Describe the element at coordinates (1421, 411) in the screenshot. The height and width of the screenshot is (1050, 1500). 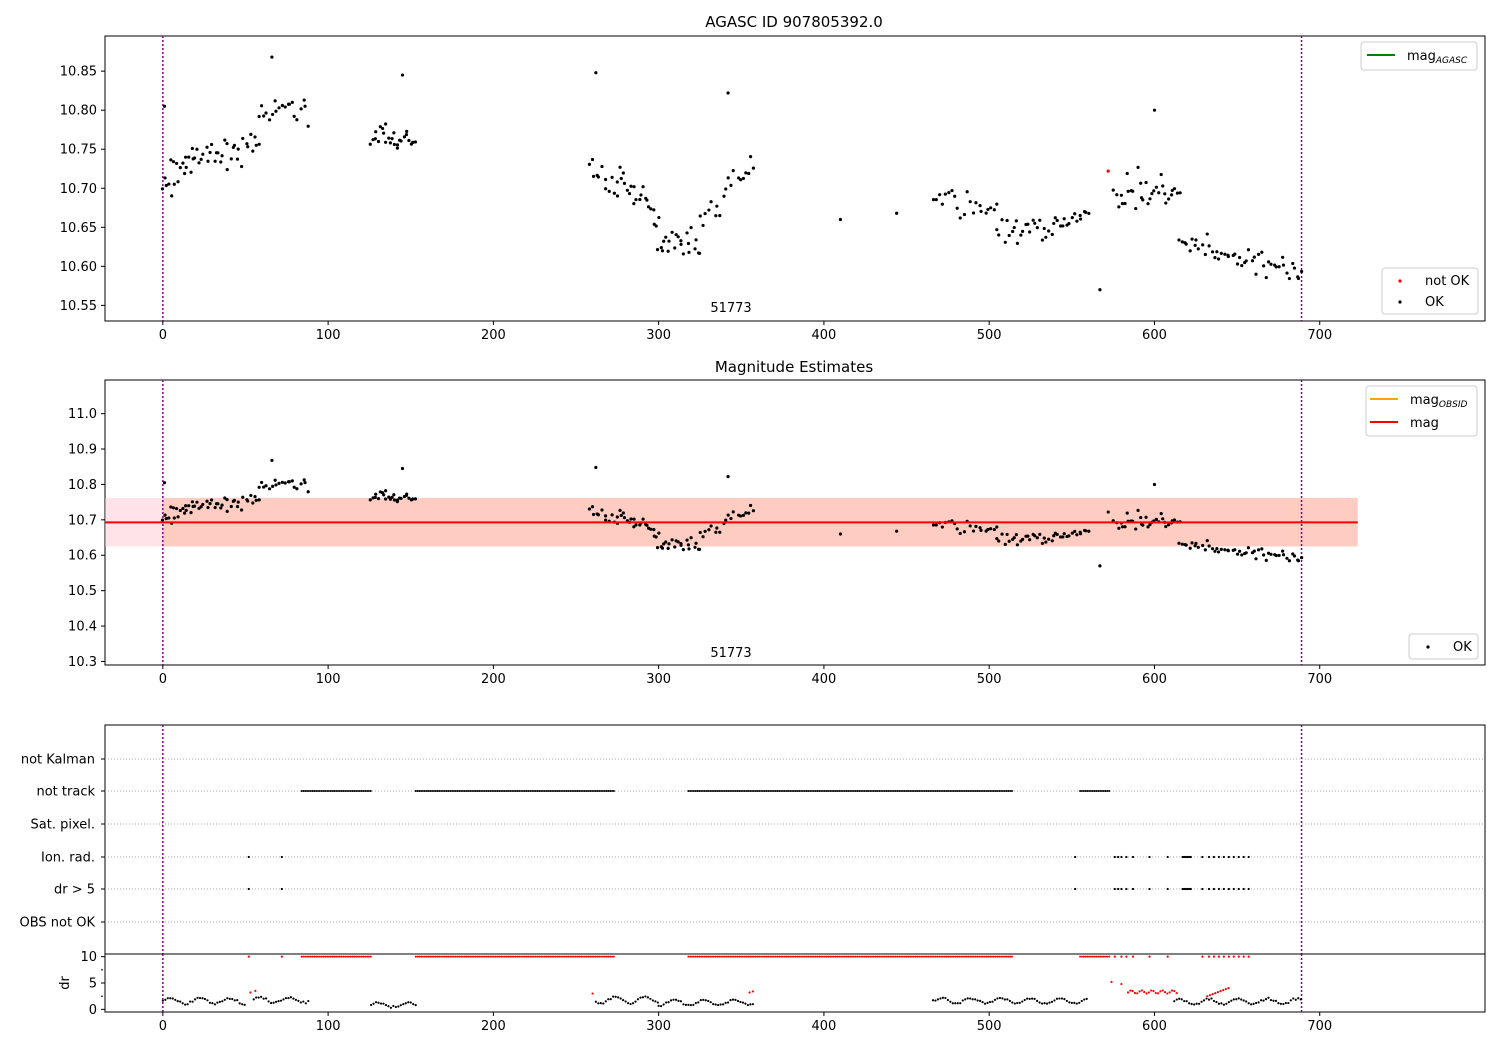
I see `panel-2-legend-upper: magOBSID mag` at that location.